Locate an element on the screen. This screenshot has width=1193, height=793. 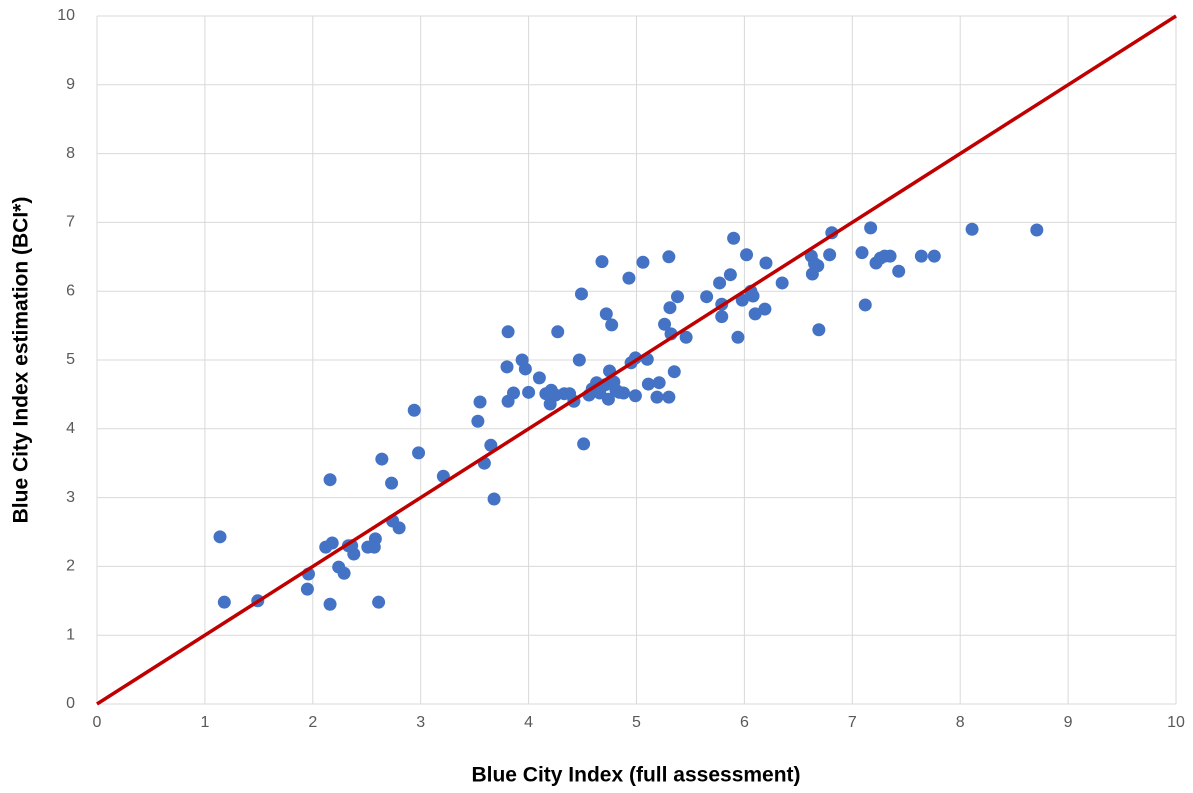
y-tick-label: 9 is located at coordinates (70, 84).